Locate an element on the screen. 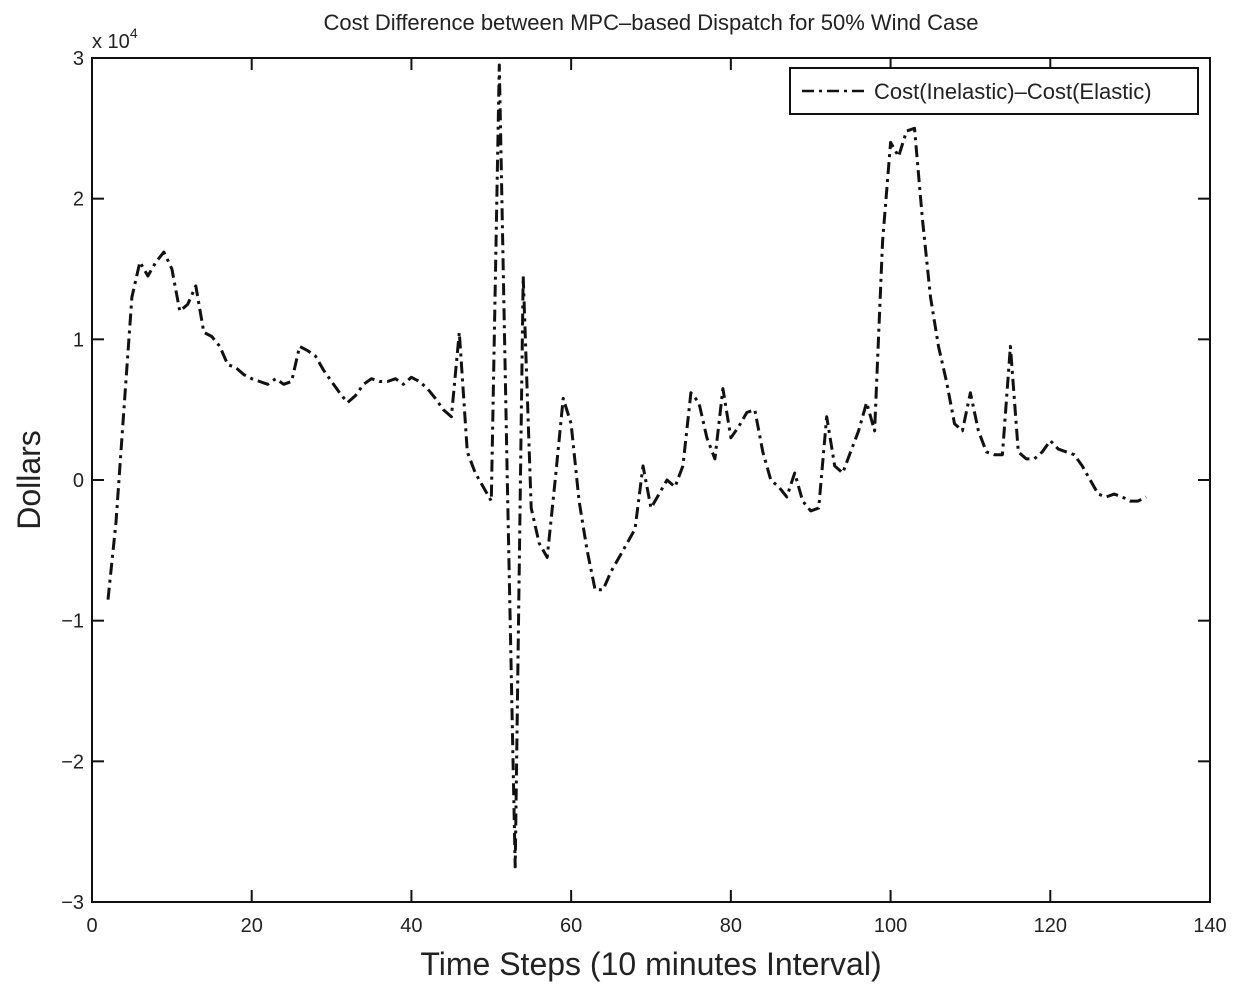 The width and height of the screenshot is (1236, 990). y-tick-label: 1 is located at coordinates (78, 340).